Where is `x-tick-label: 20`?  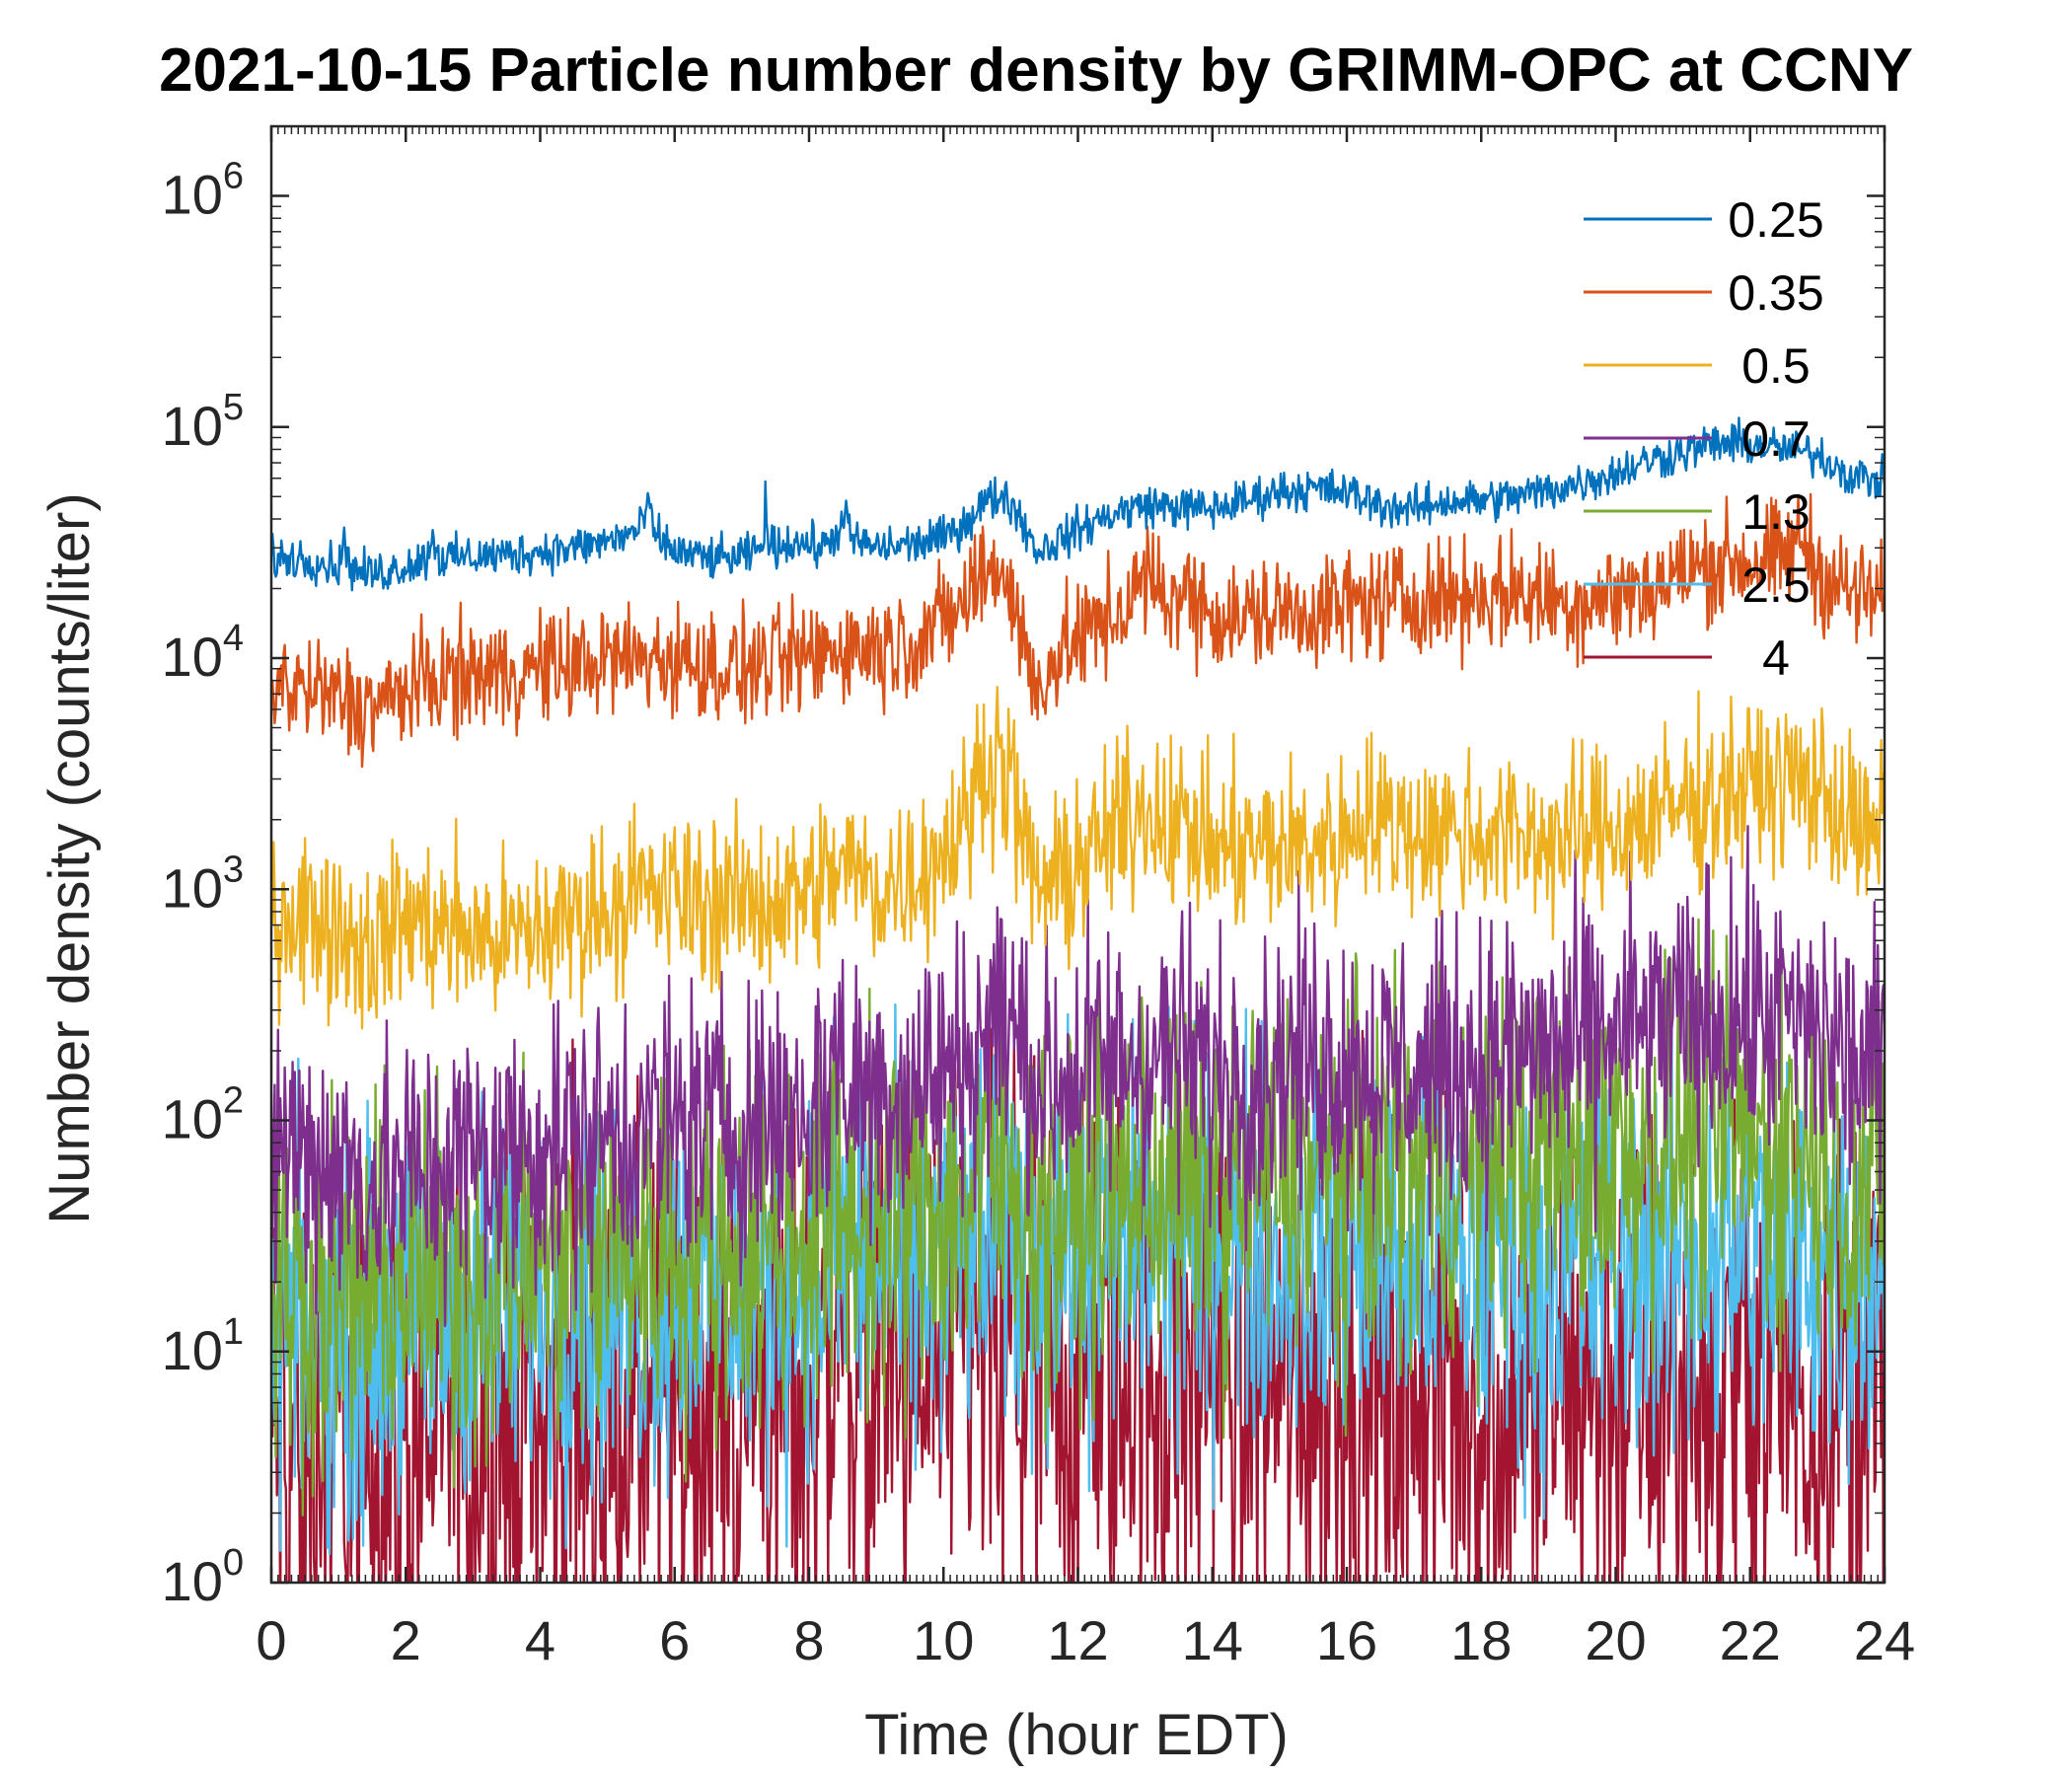 x-tick-label: 20 is located at coordinates (1616, 1640).